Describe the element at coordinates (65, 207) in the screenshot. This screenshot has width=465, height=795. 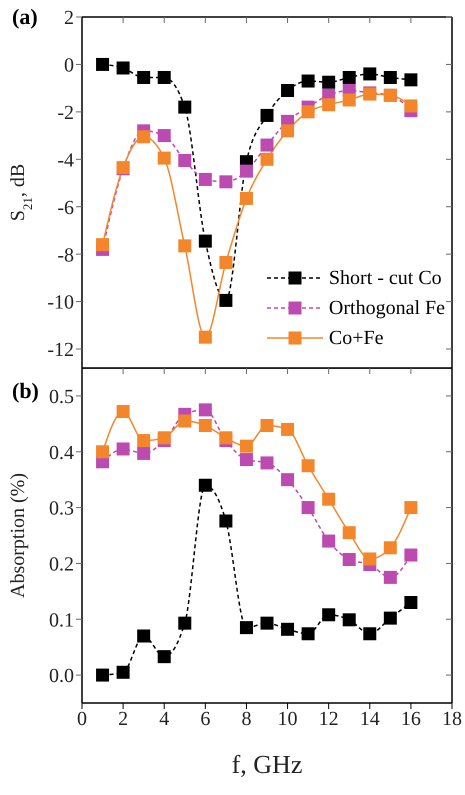
I see `y-tick-label: -6` at that location.